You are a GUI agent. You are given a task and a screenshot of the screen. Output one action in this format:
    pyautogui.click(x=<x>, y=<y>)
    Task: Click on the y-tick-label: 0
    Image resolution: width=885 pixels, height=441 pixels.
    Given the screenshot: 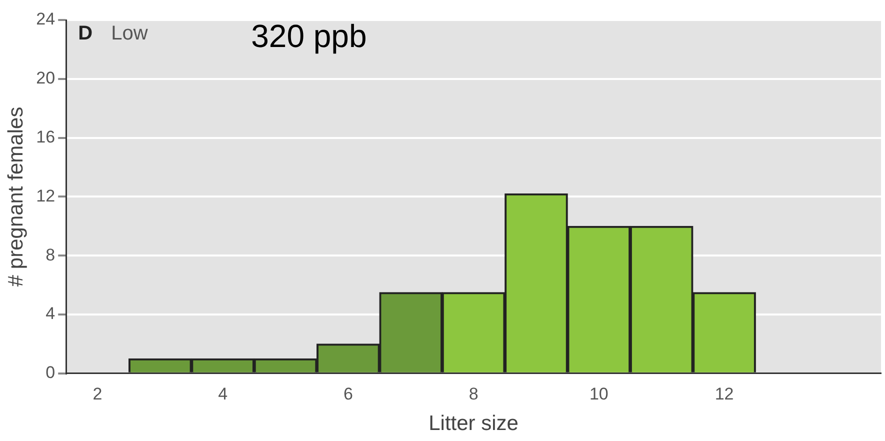 What is the action you would take?
    pyautogui.click(x=51, y=372)
    